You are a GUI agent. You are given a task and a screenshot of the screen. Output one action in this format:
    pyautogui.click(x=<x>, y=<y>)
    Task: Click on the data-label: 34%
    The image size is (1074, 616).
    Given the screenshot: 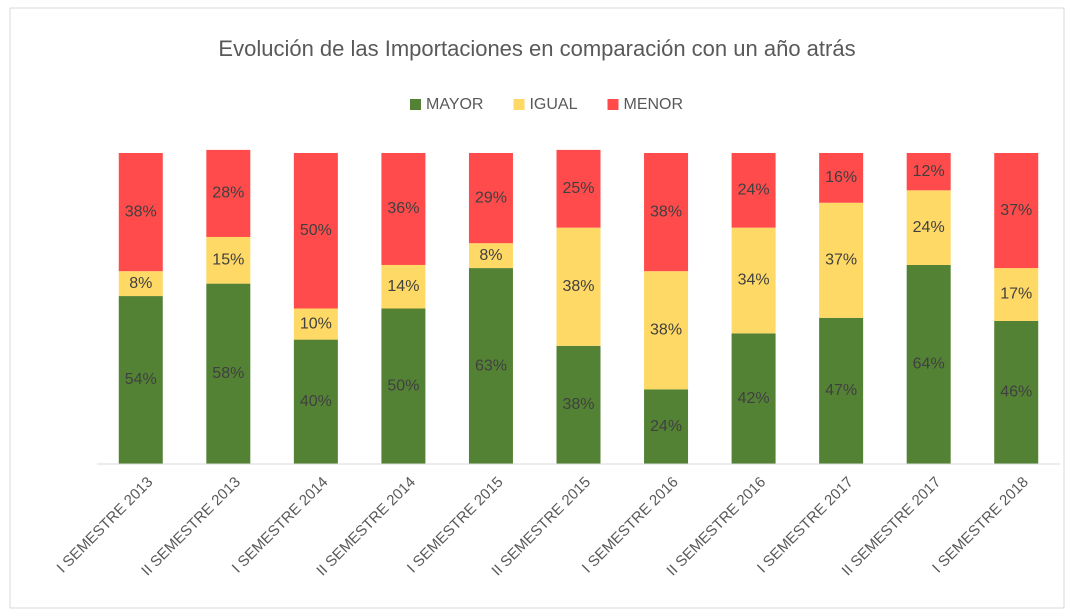 What is the action you would take?
    pyautogui.click(x=754, y=280)
    